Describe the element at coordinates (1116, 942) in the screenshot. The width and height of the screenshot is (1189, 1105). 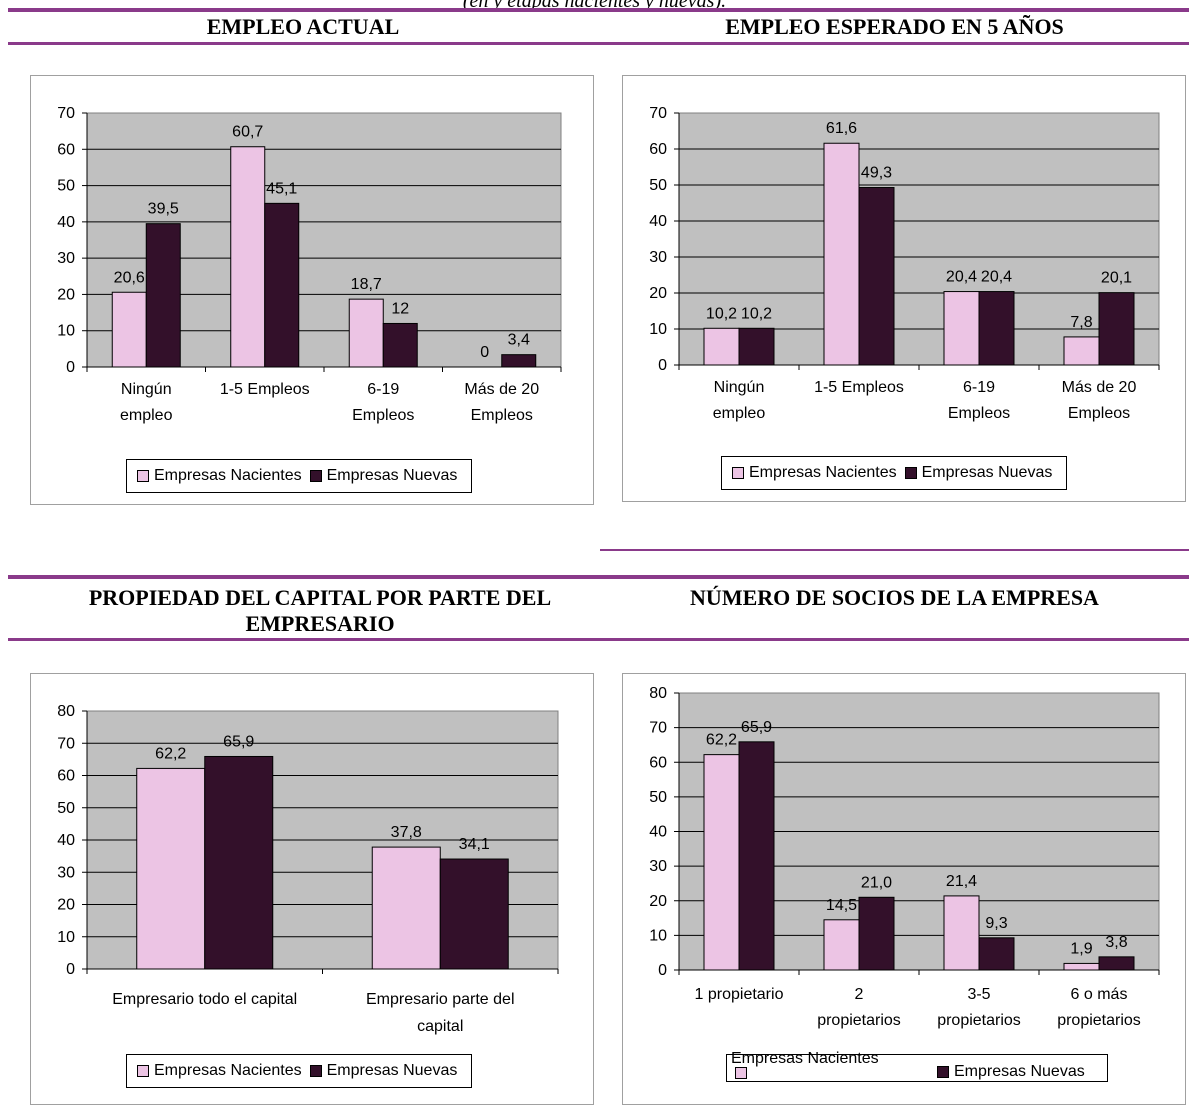
I see `data-label-nuevas: 3,8` at that location.